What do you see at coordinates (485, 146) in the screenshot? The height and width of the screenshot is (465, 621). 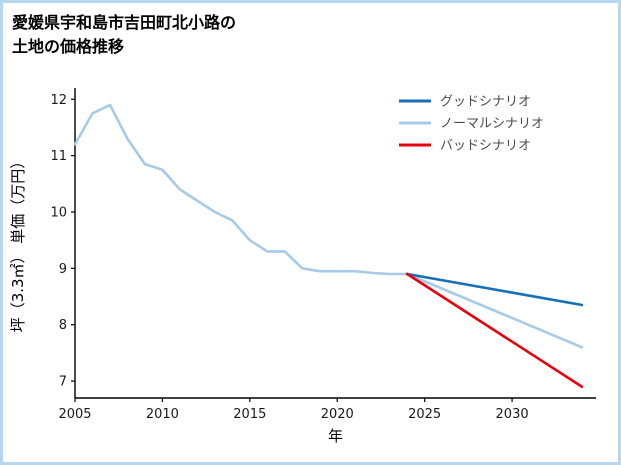 I see `legend-label: バッドシナリオ` at bounding box center [485, 146].